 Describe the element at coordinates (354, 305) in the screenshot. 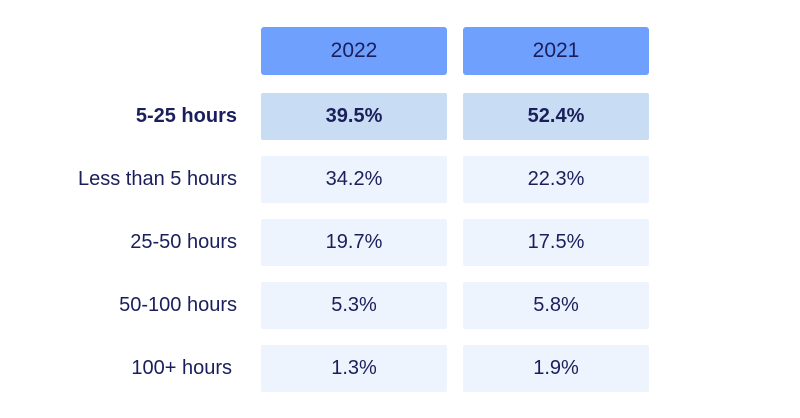

I see `cell-50-100-hours-2022: 5.3%` at that location.